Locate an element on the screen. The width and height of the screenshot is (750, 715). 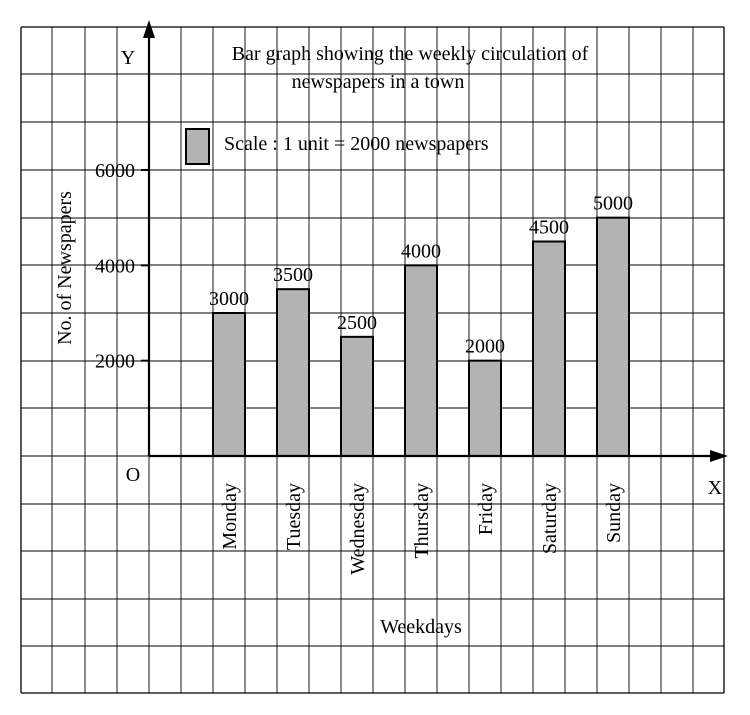
x-tick-label: Wednesday is located at coordinates (358, 529).